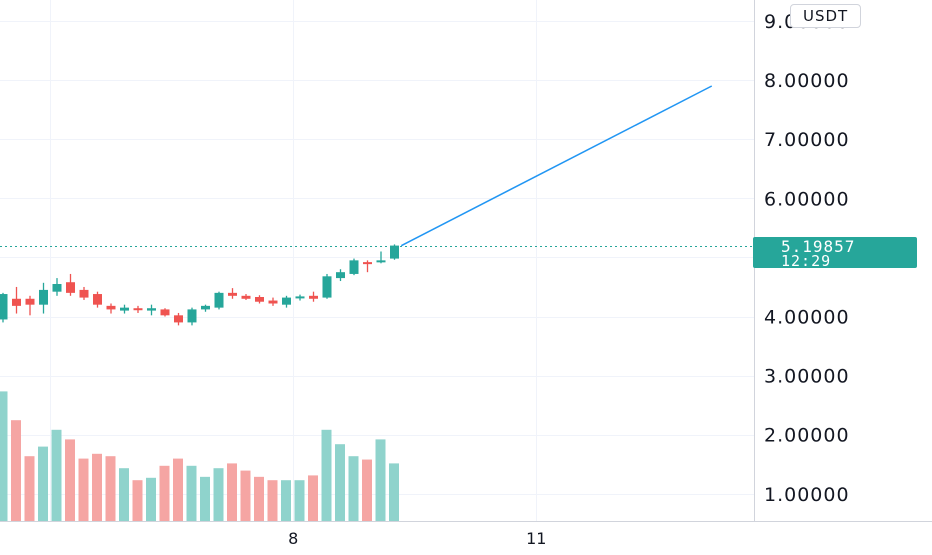 This screenshot has height=555, width=932. I want to click on price-tick-label: 2.00000, so click(807, 436).